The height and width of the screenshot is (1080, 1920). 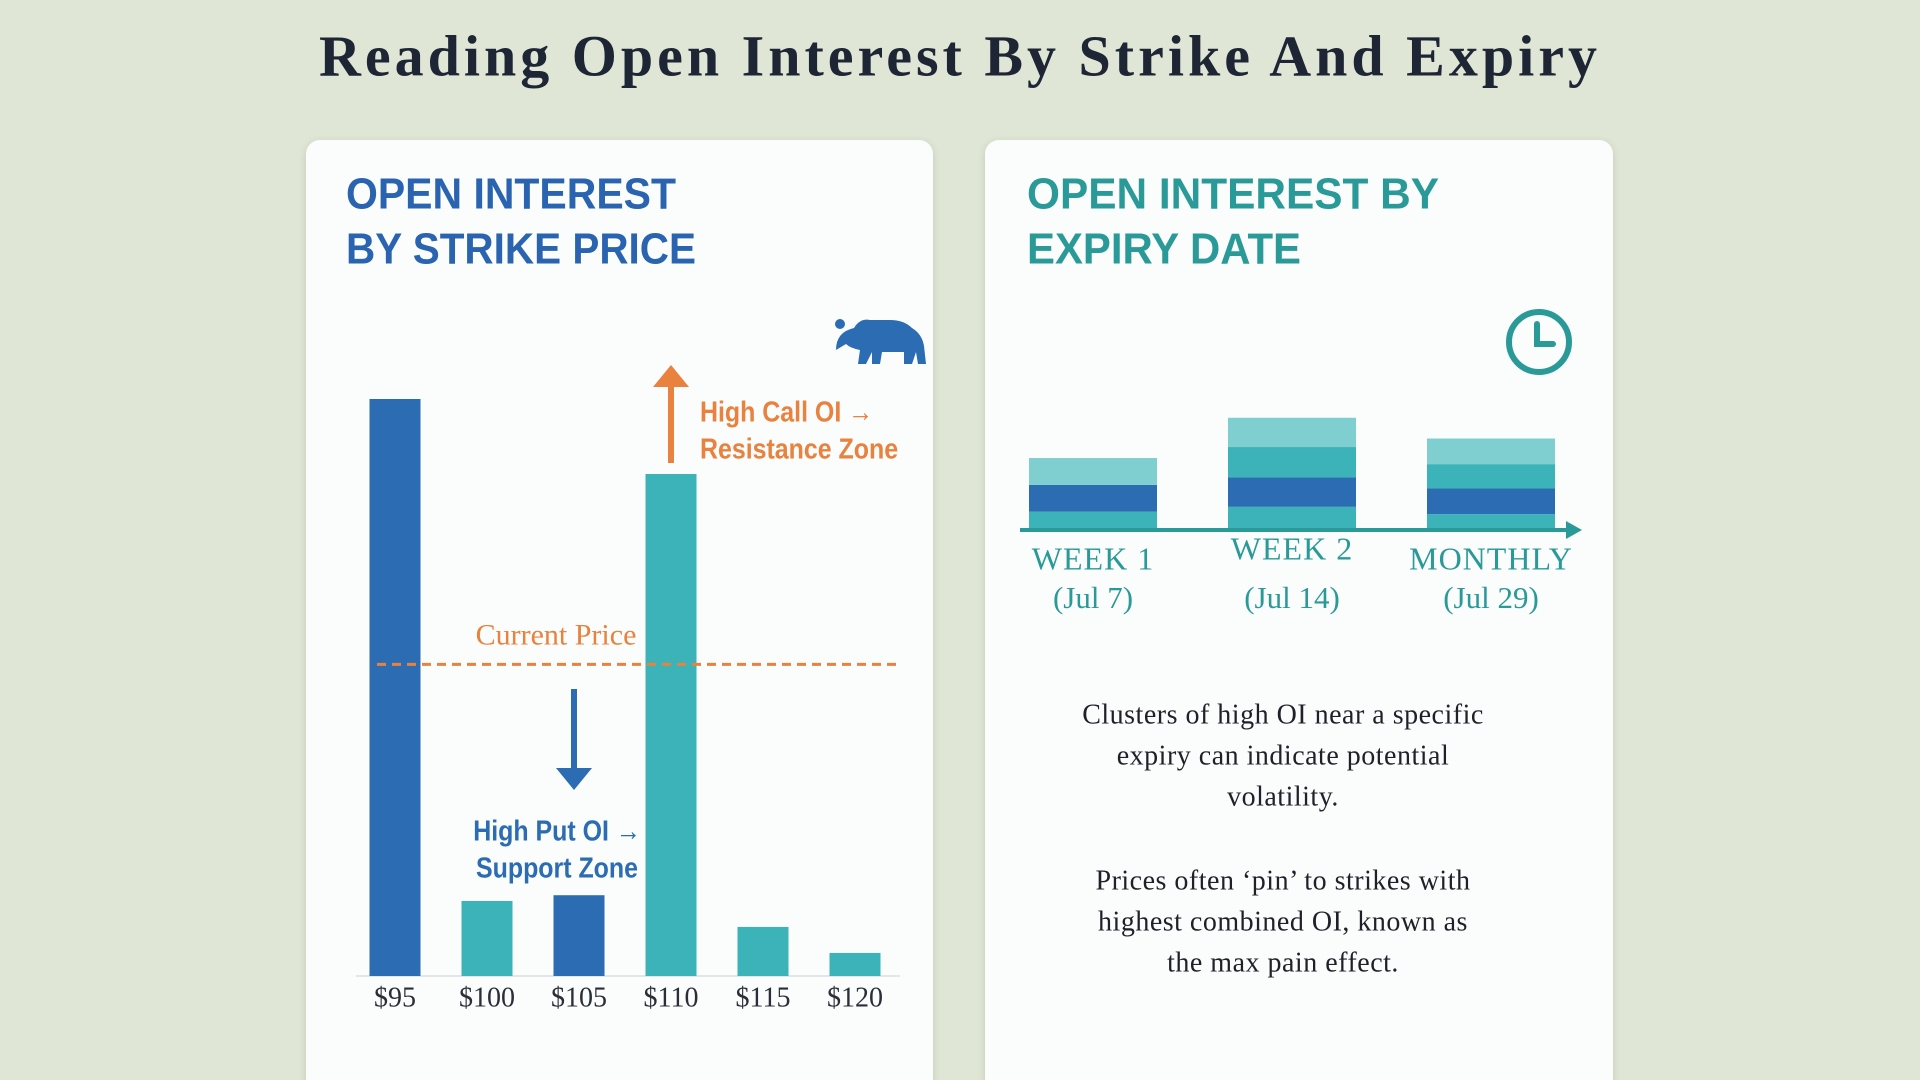 I want to click on annotation-text: Resistance Zone, so click(x=799, y=449).